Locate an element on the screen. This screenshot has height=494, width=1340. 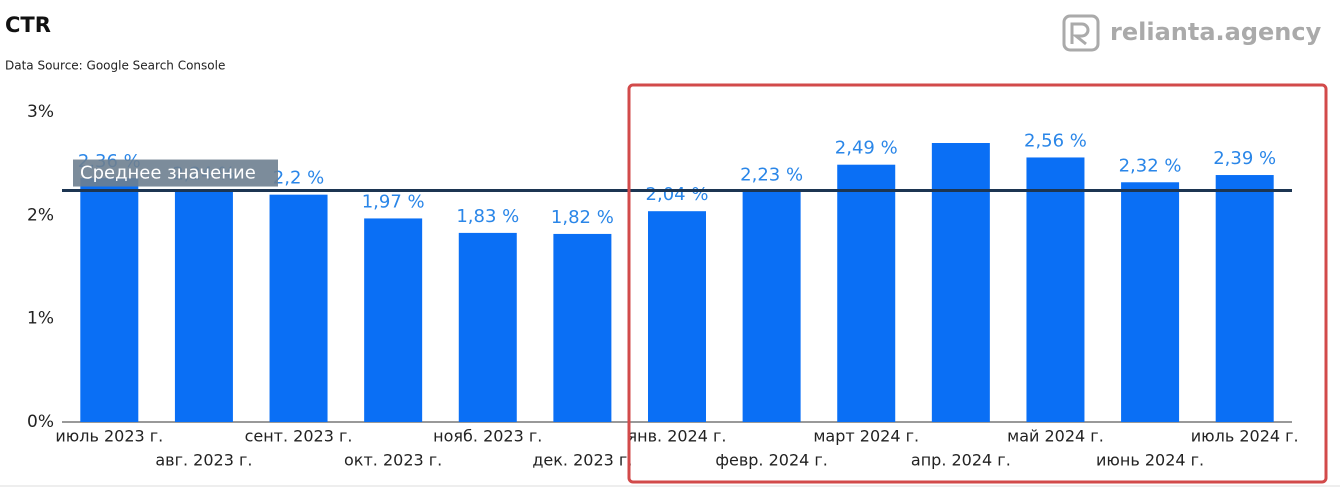
value-label: 2,2 % is located at coordinates (298, 178).